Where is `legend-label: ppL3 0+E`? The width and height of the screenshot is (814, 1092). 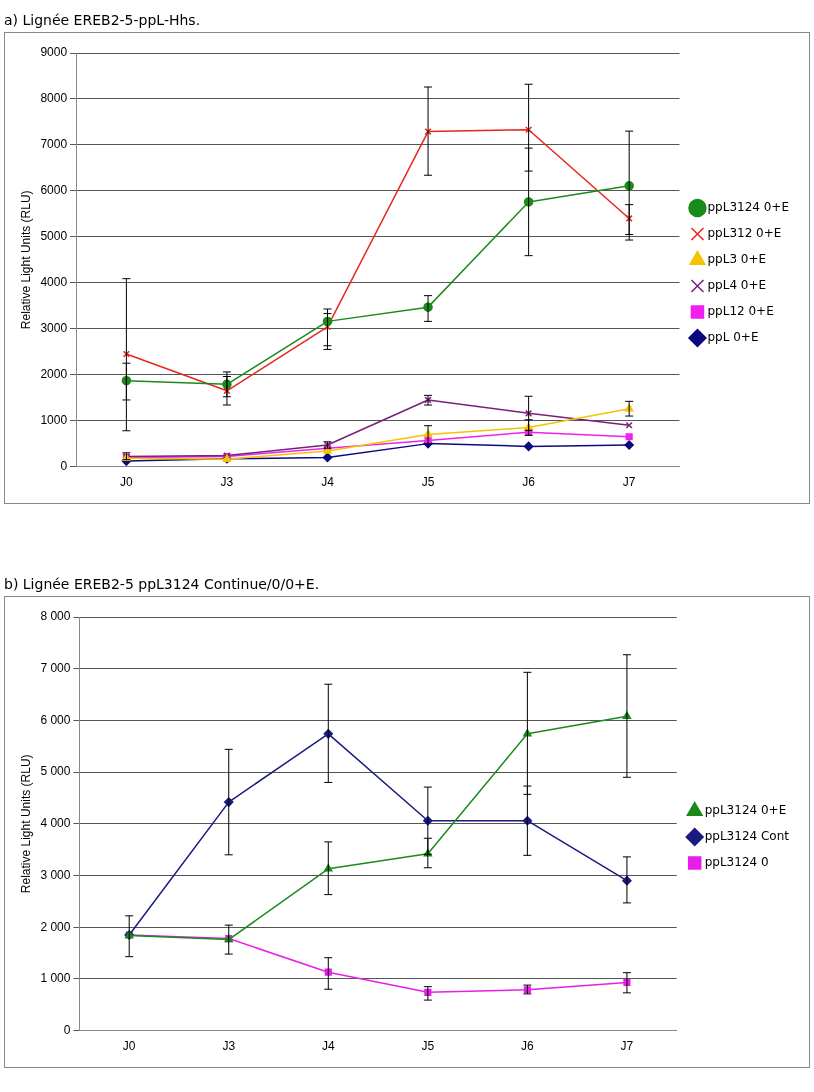
legend-label: ppL3 0+E is located at coordinates (737, 259).